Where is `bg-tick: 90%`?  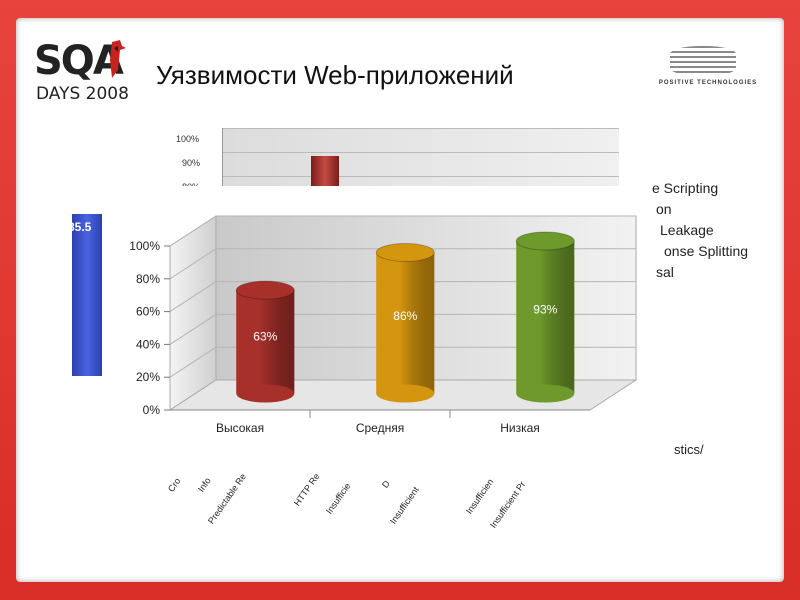 bg-tick: 90% is located at coordinates (191, 163).